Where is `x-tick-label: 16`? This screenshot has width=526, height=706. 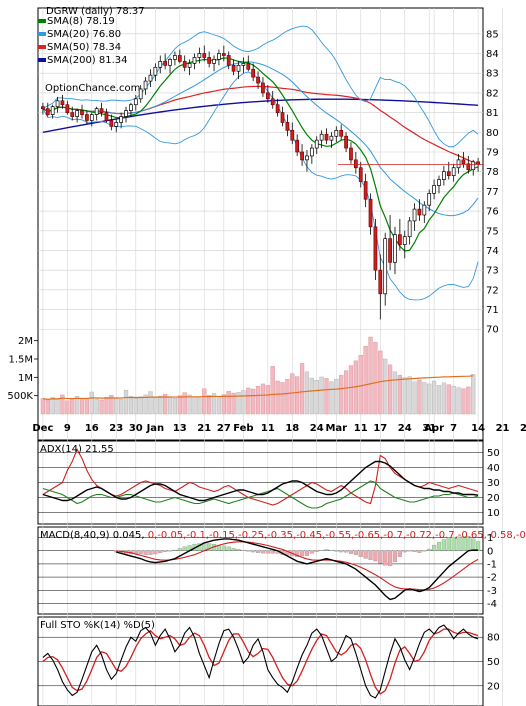 x-tick-label: 16 is located at coordinates (92, 428).